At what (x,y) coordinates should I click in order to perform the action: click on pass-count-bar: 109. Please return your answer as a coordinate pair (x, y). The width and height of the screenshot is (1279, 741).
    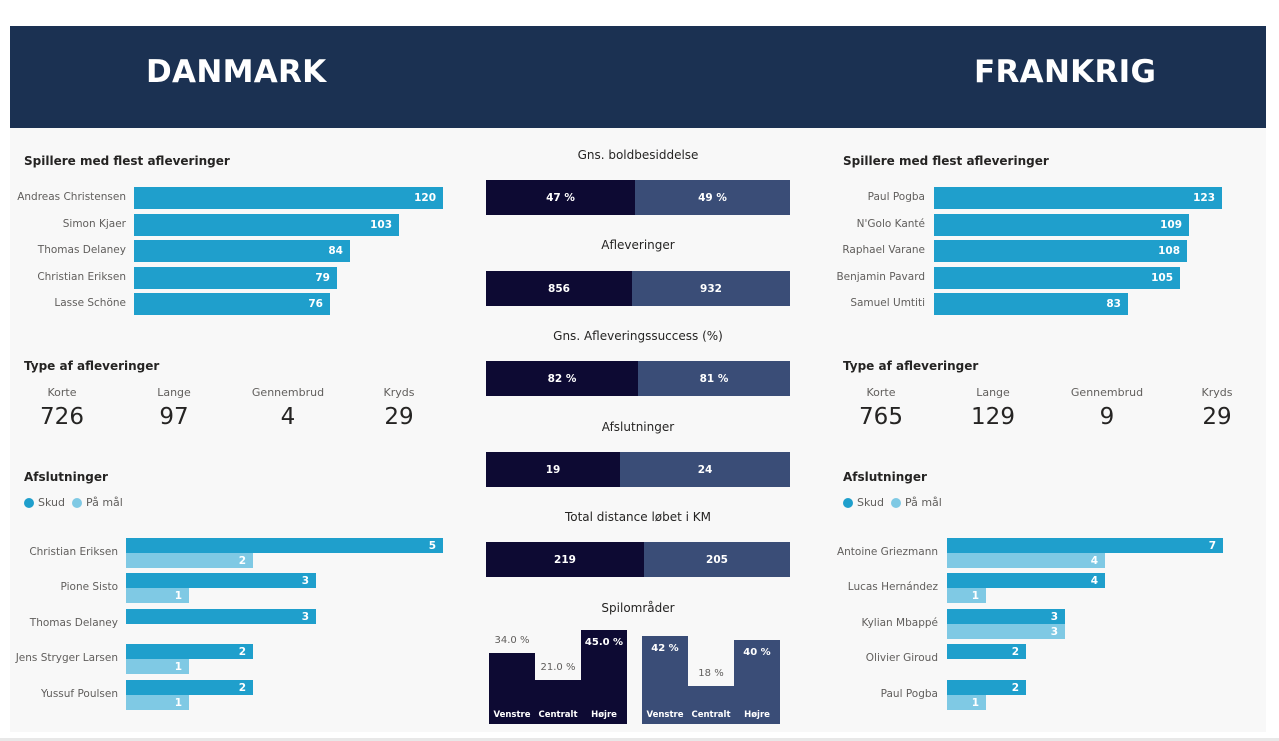
    Looking at the image, I should click on (1061, 225).